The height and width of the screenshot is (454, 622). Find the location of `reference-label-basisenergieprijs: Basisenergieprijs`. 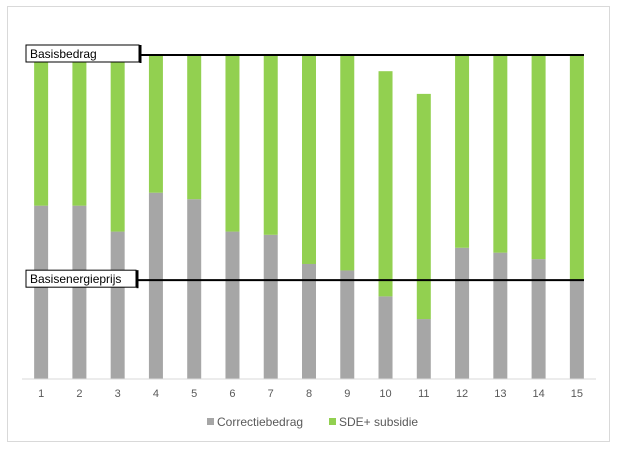

reference-label-basisenergieprijs: Basisenergieprijs is located at coordinates (75, 279).